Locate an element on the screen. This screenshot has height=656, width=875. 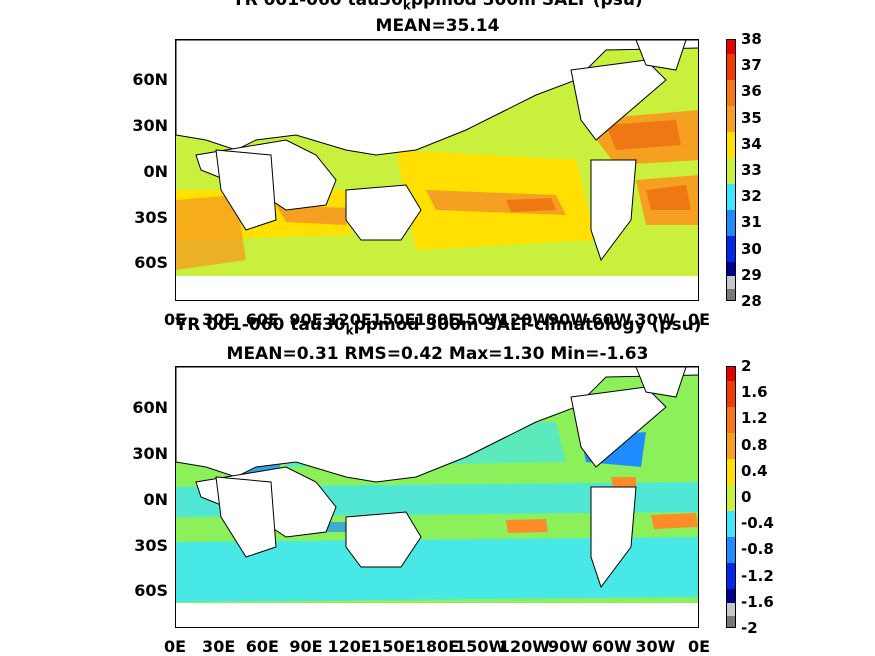
colorbar-tick-label: 30 is located at coordinates (751, 248).